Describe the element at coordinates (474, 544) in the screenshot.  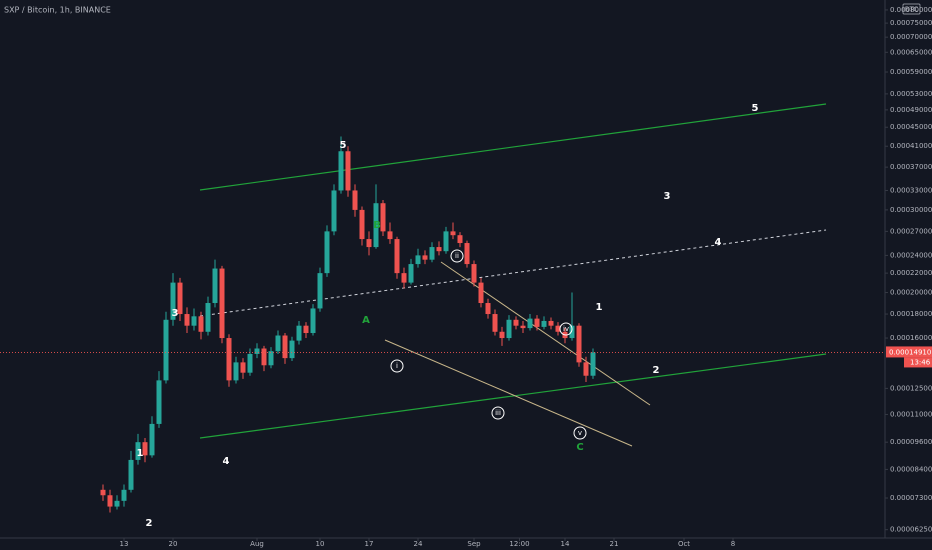
I see `x-tick-label: Sep` at that location.